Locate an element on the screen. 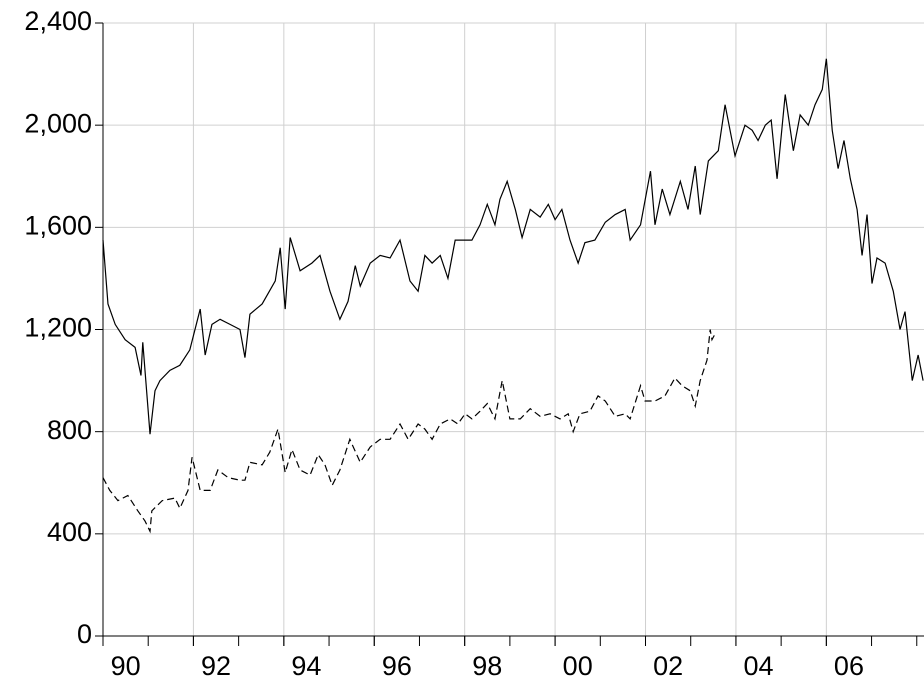 The height and width of the screenshot is (684, 924). x-tick-label: 04 is located at coordinates (759, 666).